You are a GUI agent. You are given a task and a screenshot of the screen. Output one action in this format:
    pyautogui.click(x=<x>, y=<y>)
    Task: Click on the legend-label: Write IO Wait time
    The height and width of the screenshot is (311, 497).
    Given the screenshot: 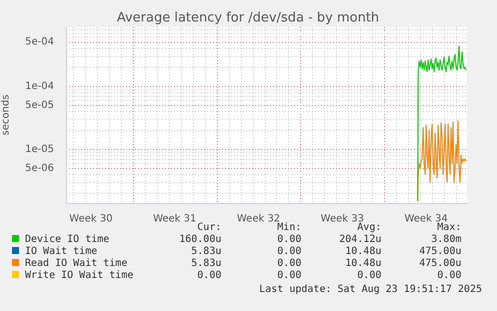 What is the action you would take?
    pyautogui.click(x=79, y=276)
    